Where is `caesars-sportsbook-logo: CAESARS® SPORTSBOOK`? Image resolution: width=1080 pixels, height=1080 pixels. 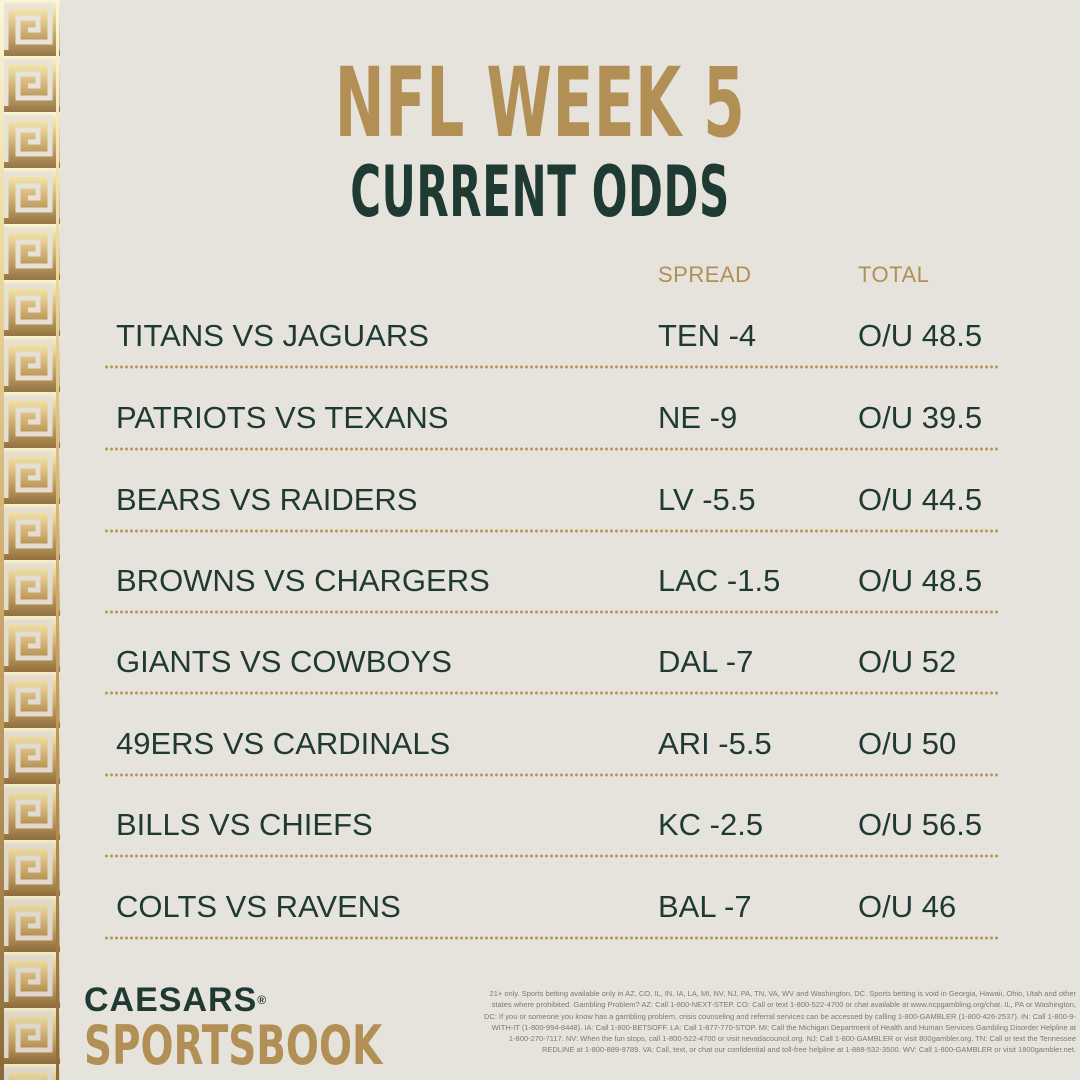
caesars-sportsbook-logo: CAESARS® SPORTSBOOK is located at coordinates (291, 1028).